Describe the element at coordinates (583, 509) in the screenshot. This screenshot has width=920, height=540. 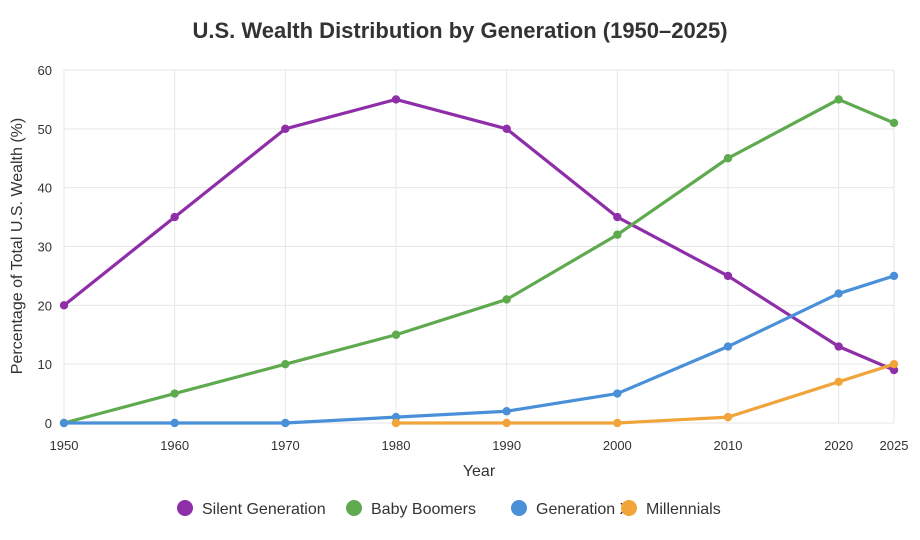
I see `legend-label: Generation X` at that location.